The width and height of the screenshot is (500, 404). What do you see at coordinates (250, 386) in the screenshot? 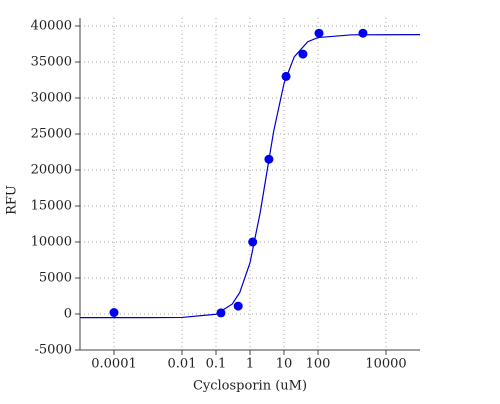
I see `x-axis-label: Cyclosporin (uM)` at bounding box center [250, 386].